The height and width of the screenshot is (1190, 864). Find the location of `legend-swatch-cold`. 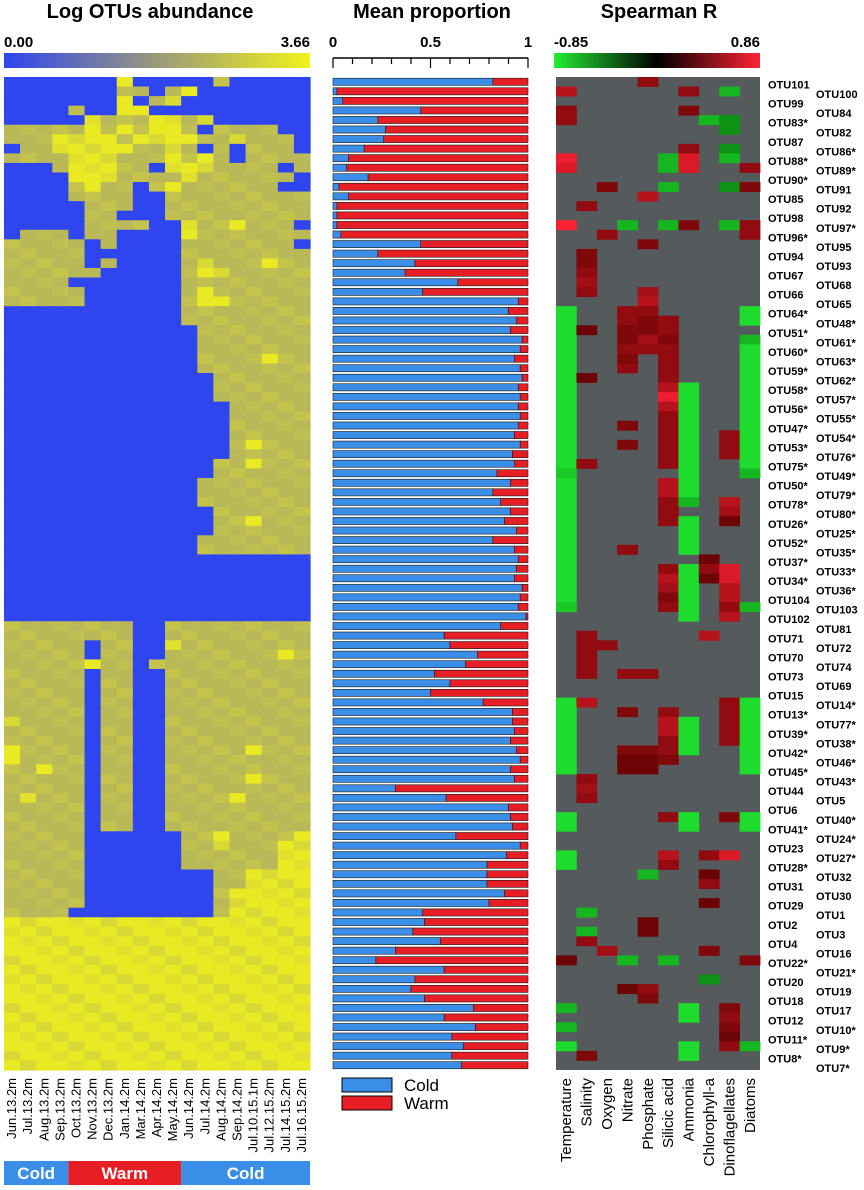

legend-swatch-cold is located at coordinates (367, 1085).